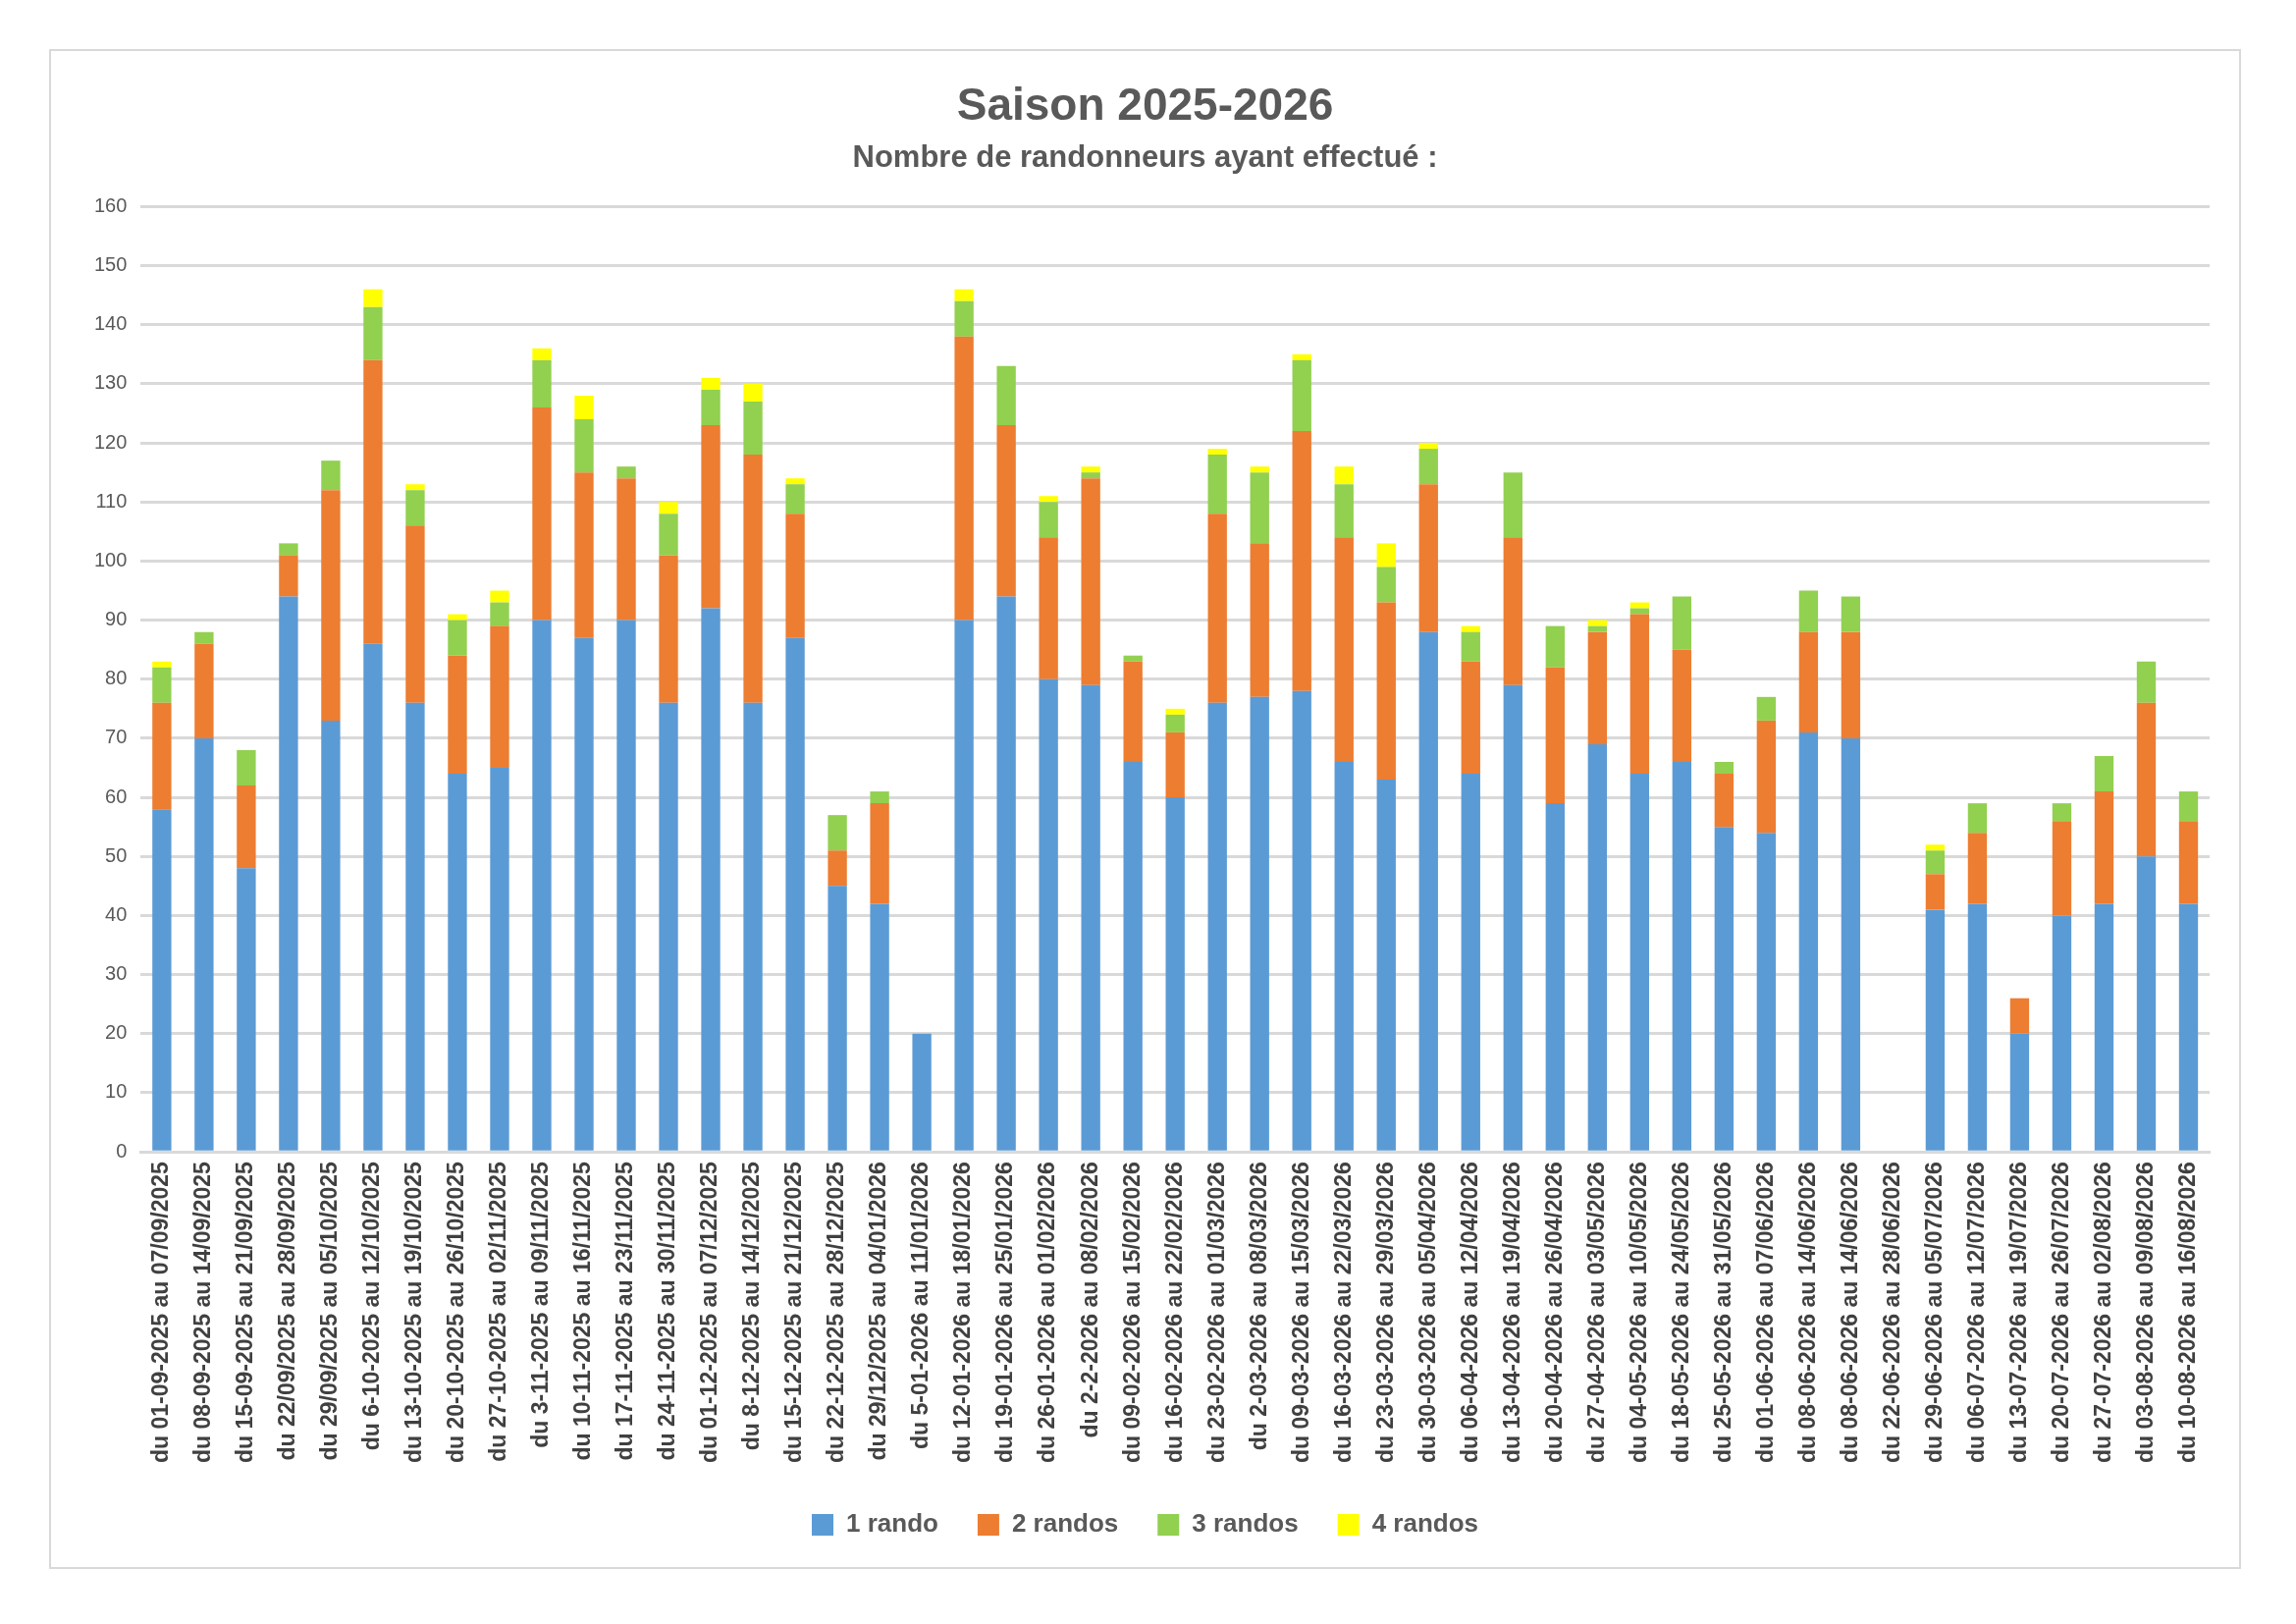 Image resolution: width=2296 pixels, height=1624 pixels. What do you see at coordinates (2018, 1312) in the screenshot?
I see `x-tick-label: du 13-07-2026 au 19/07/2026` at bounding box center [2018, 1312].